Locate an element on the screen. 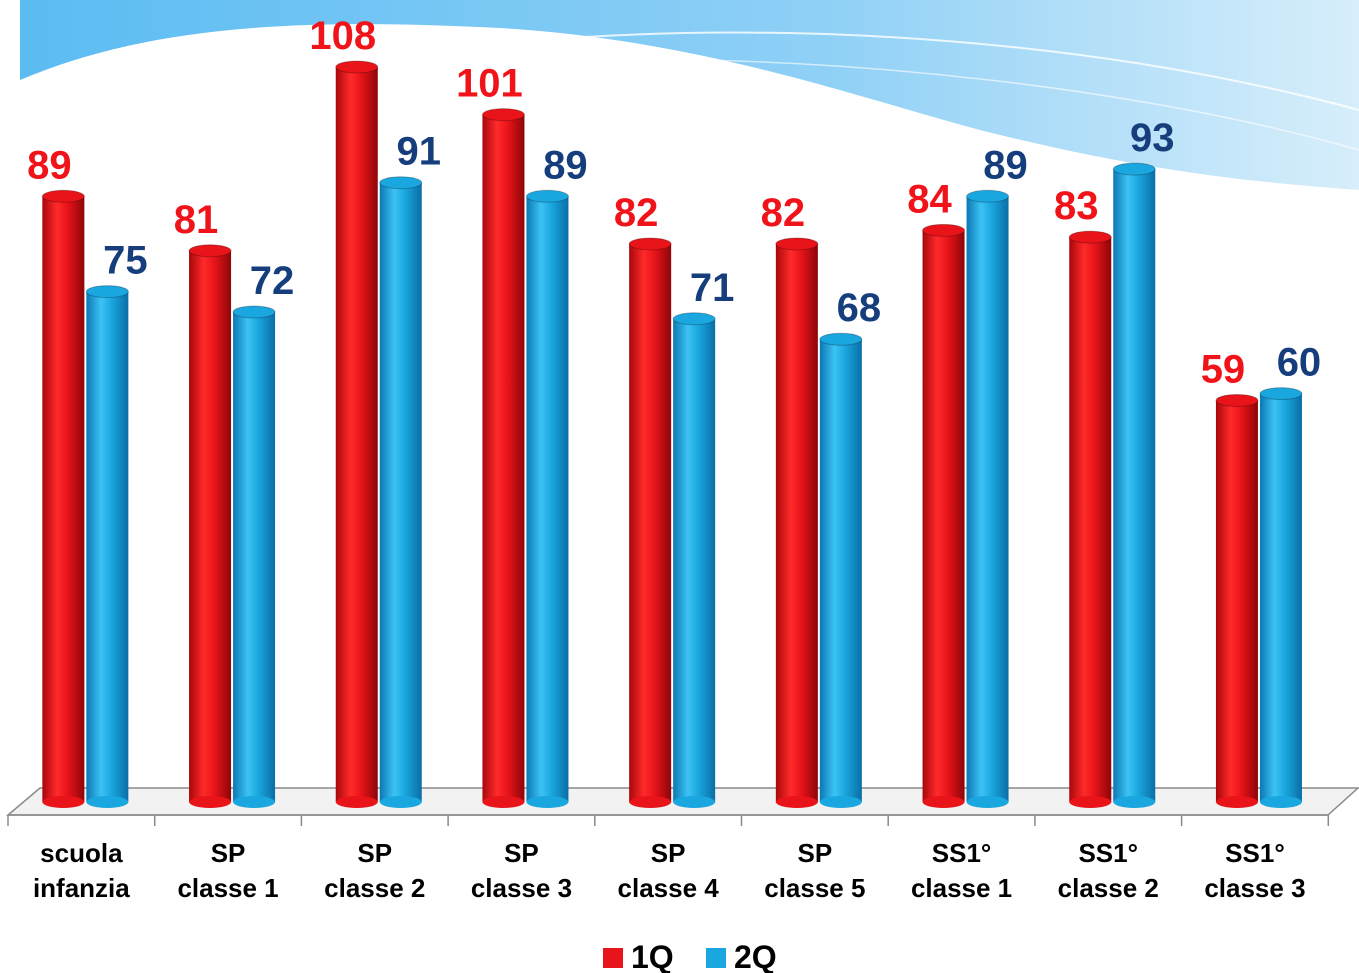 The height and width of the screenshot is (973, 1359). value-label-1Q-6: 84 is located at coordinates (929, 199).